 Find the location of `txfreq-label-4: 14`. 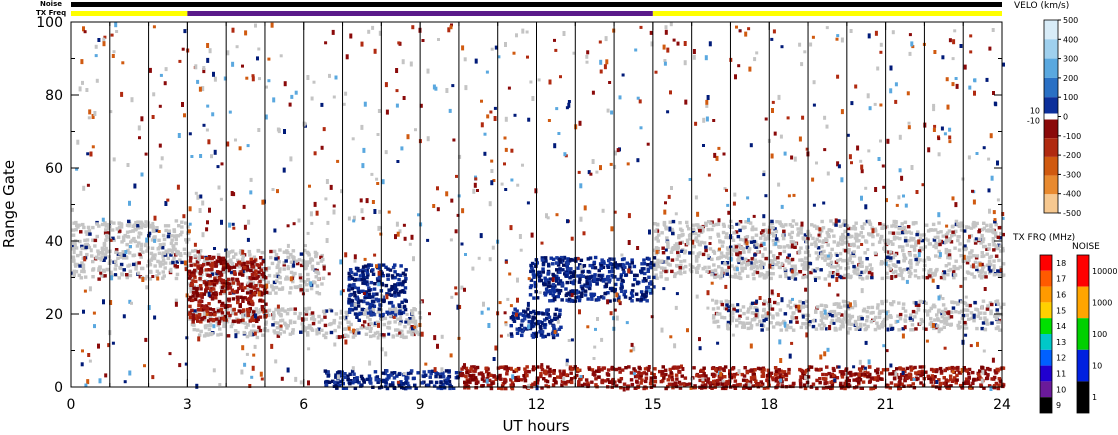

txfreq-label-4: 14 is located at coordinates (1061, 326).